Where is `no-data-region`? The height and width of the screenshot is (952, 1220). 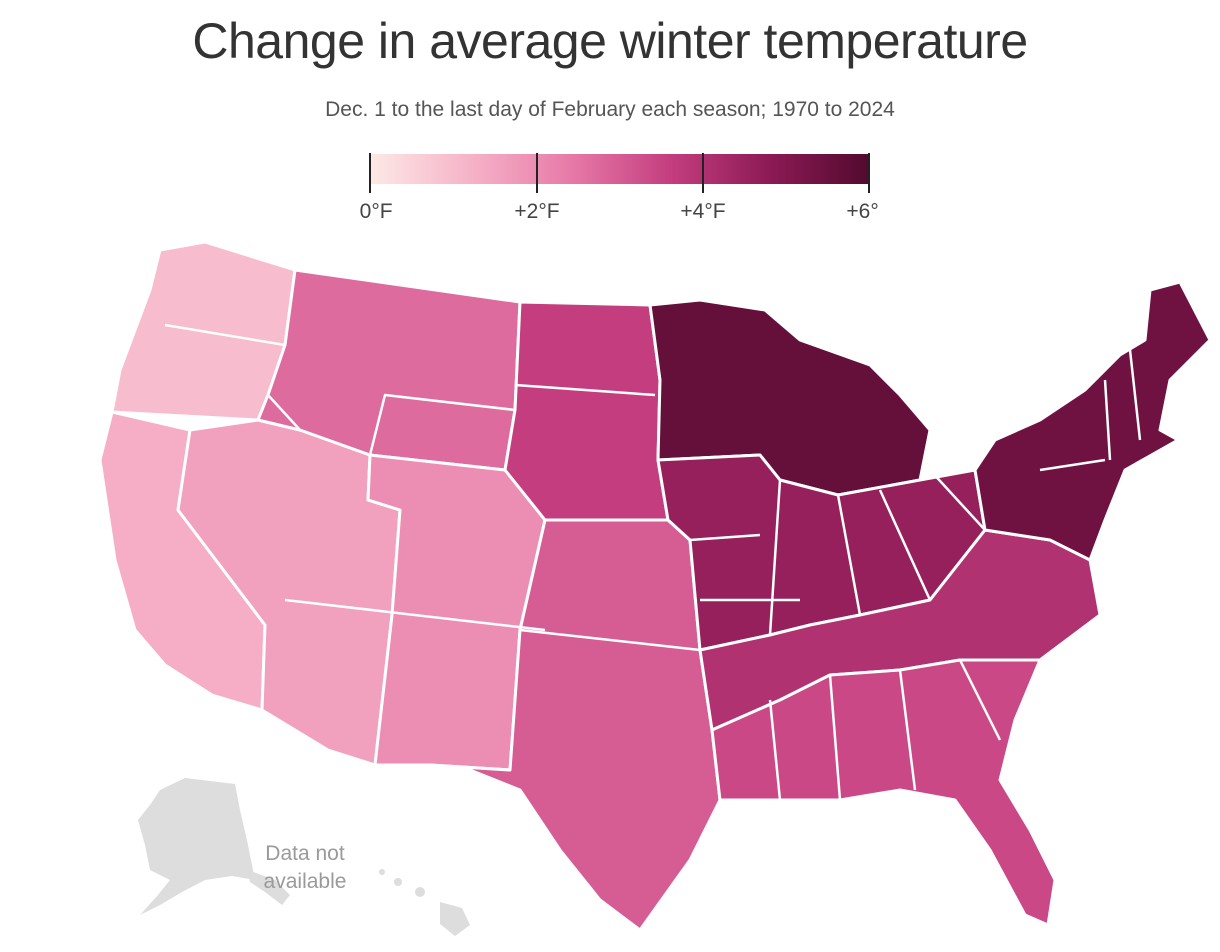
no-data-region is located at coordinates (304, 857).